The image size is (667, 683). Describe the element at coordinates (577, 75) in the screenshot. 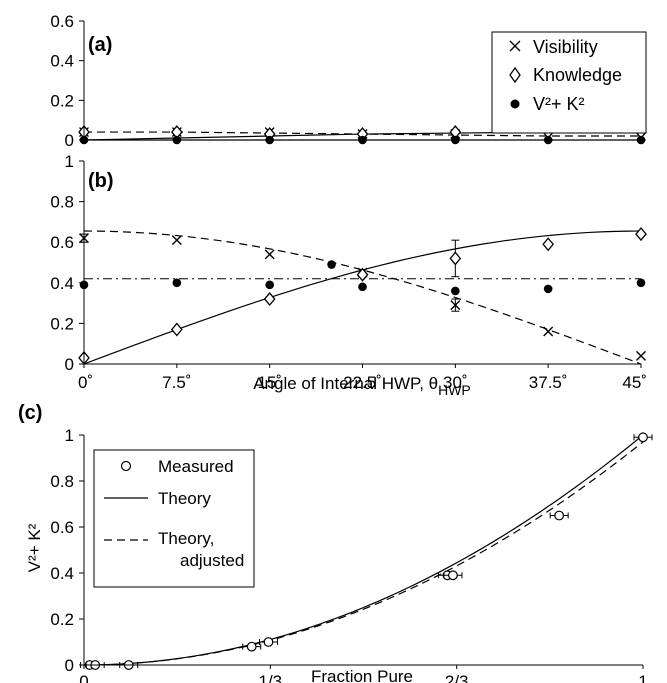

I see `legend-label-knowledge: Knowledge` at that location.